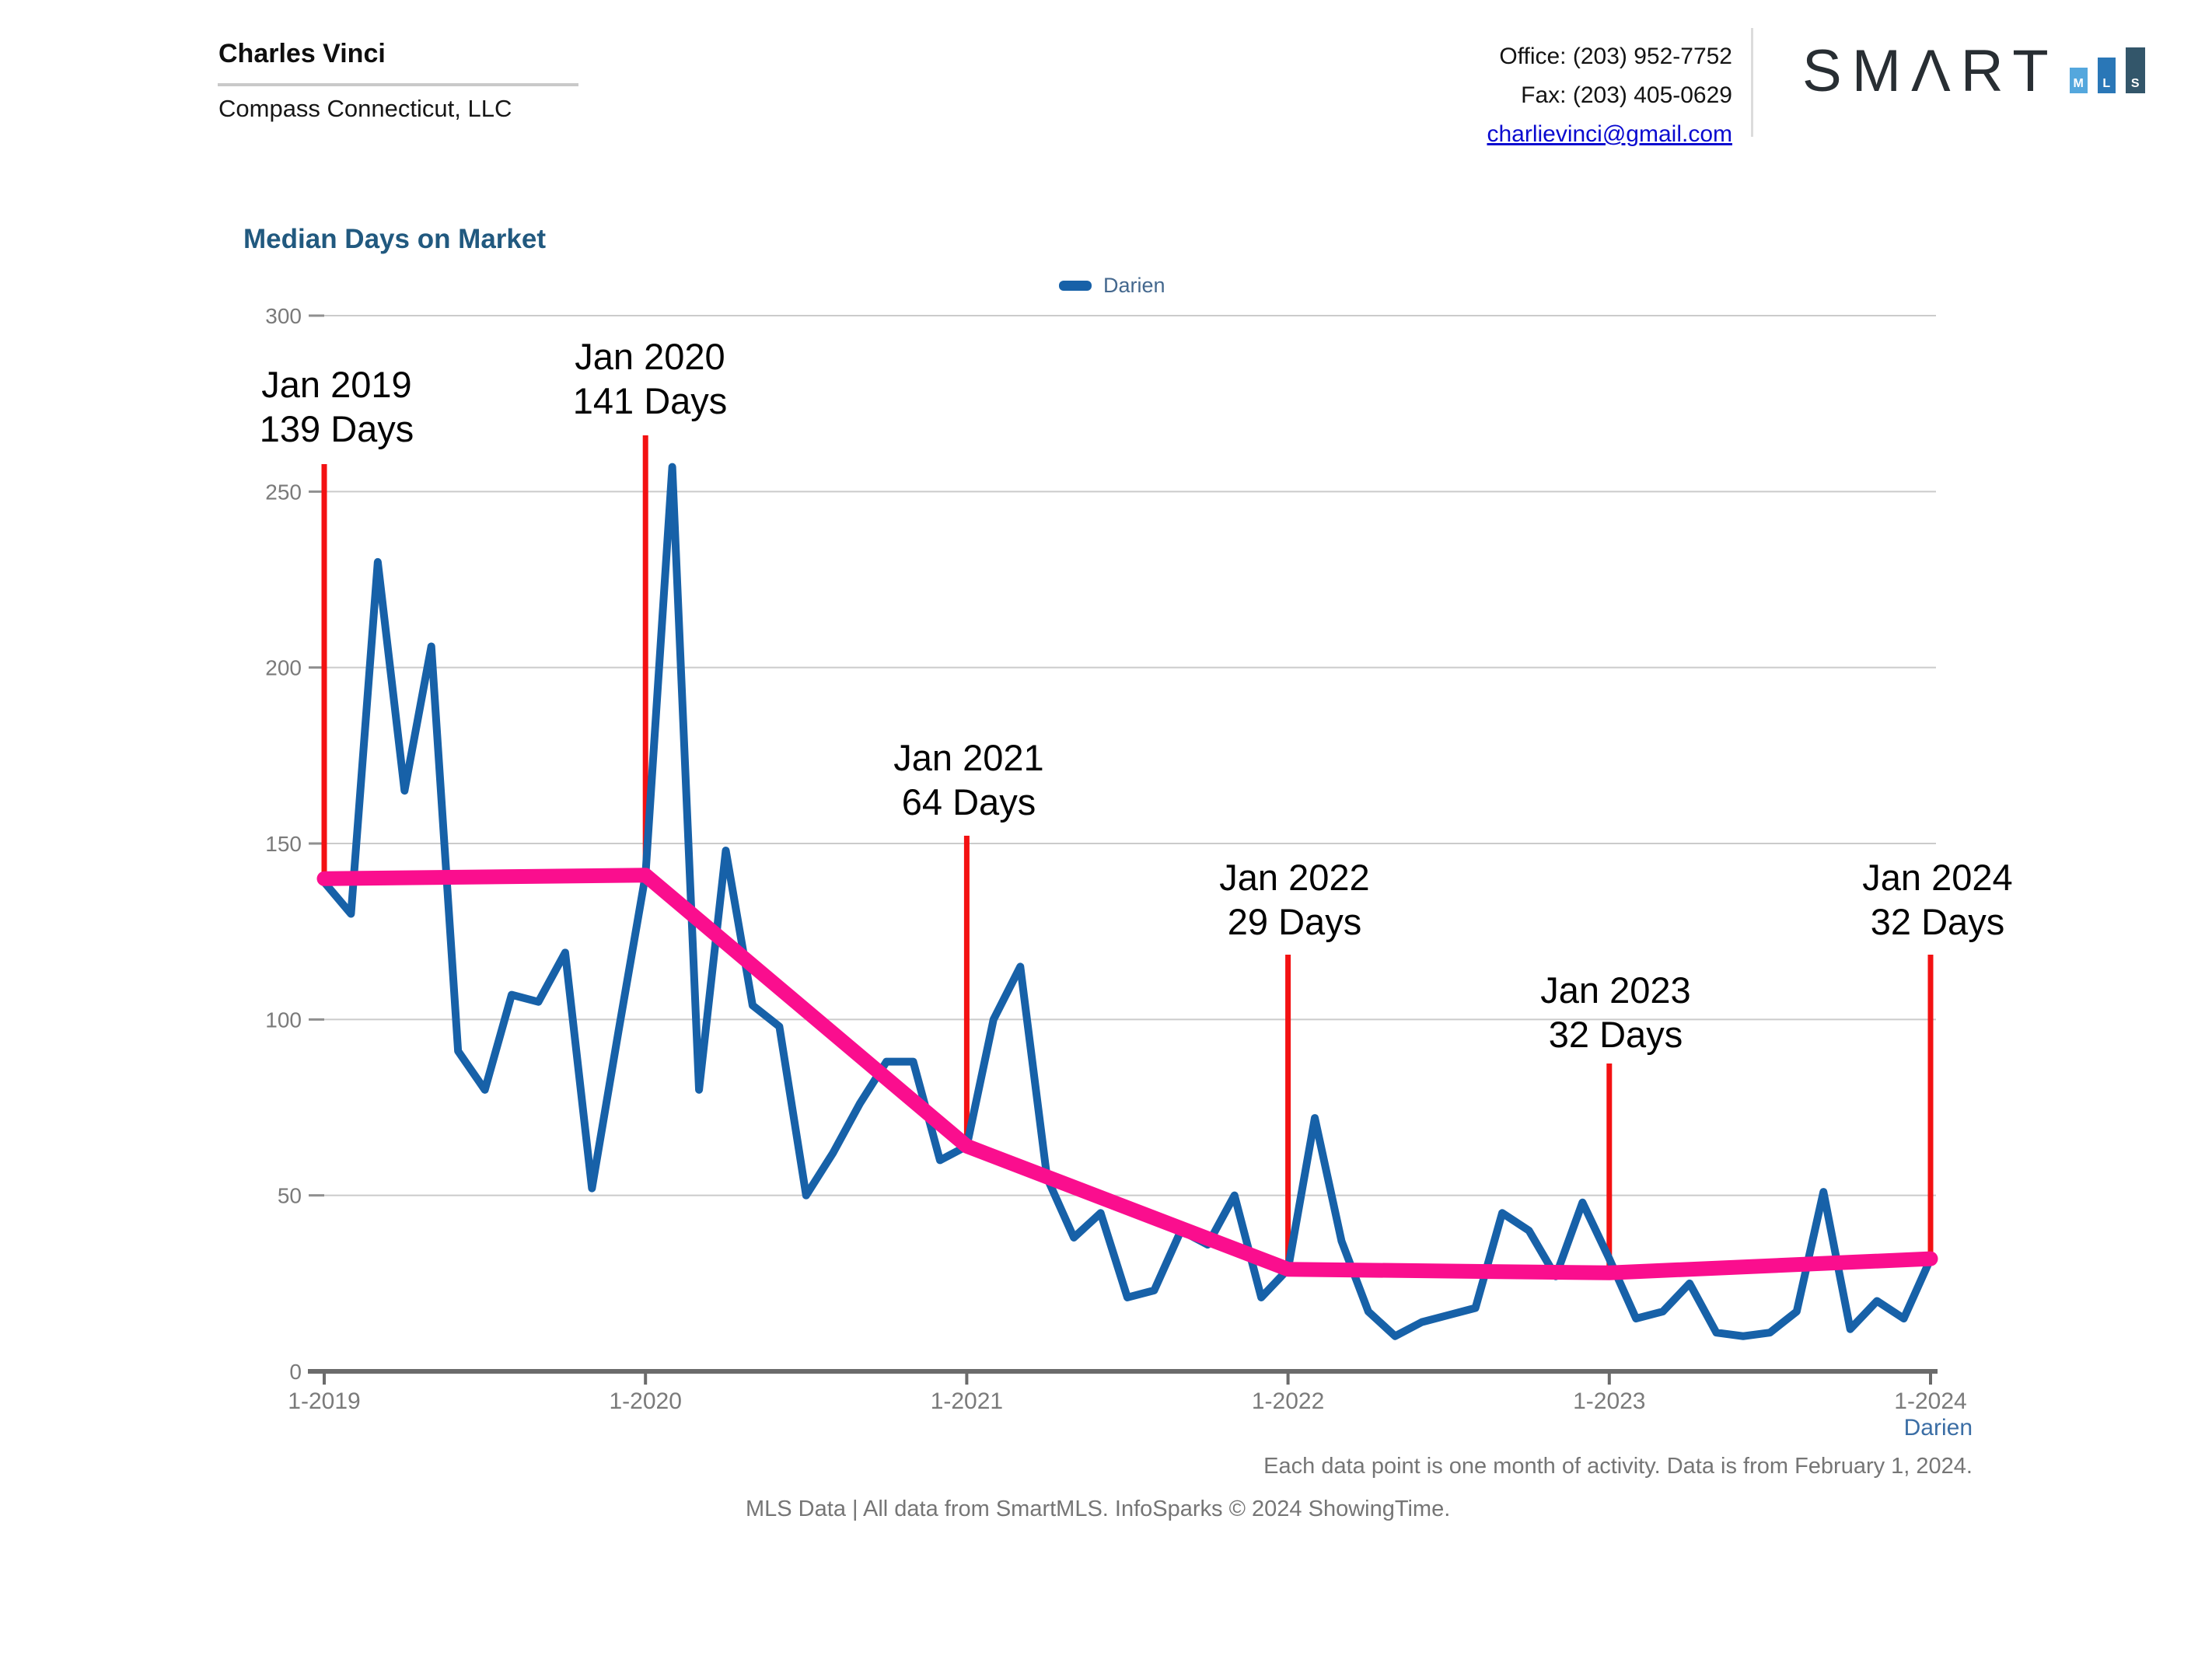 Image resolution: width=2212 pixels, height=1659 pixels. Describe the element at coordinates (2135, 70) in the screenshot. I see `logo-bar-s: S` at that location.